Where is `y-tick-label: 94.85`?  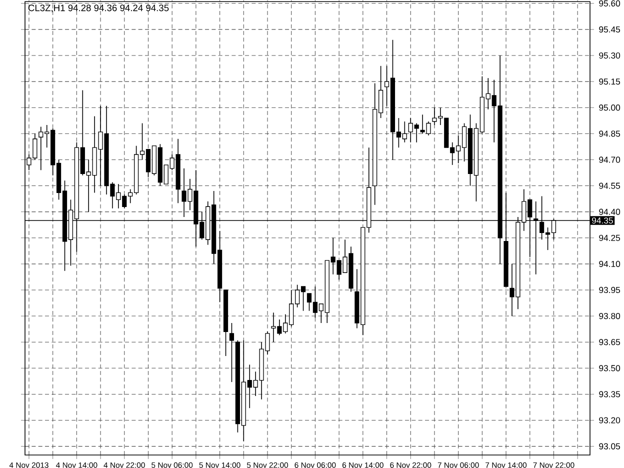
y-tick-label: 94.85 is located at coordinates (609, 133).